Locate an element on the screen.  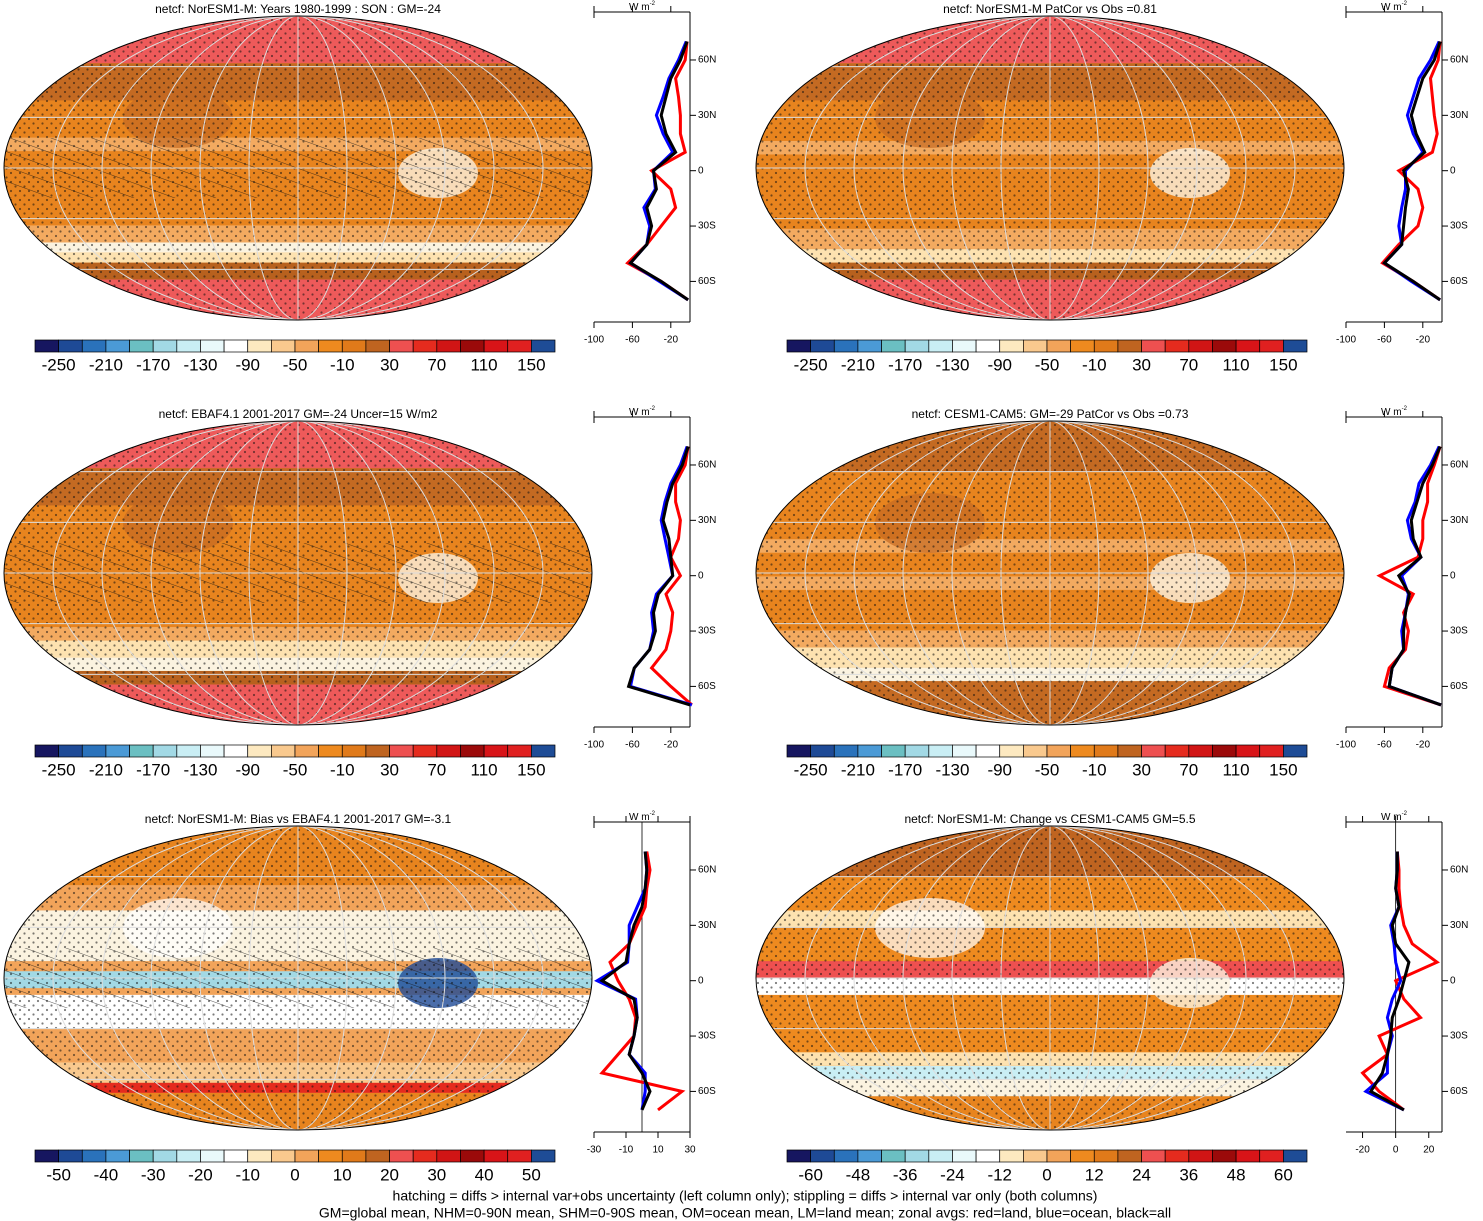
x-tick-label: 20 is located at coordinates (1429, 1150).